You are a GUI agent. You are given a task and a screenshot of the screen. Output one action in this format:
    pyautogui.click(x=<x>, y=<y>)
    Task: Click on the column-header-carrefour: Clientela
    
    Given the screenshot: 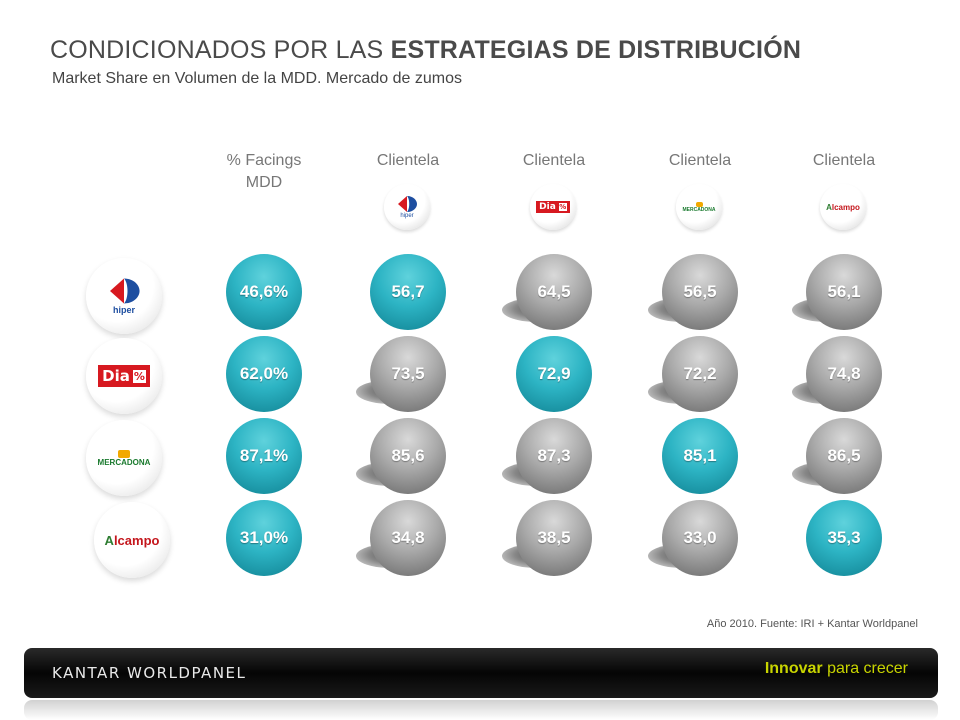 What is the action you would take?
    pyautogui.click(x=408, y=161)
    